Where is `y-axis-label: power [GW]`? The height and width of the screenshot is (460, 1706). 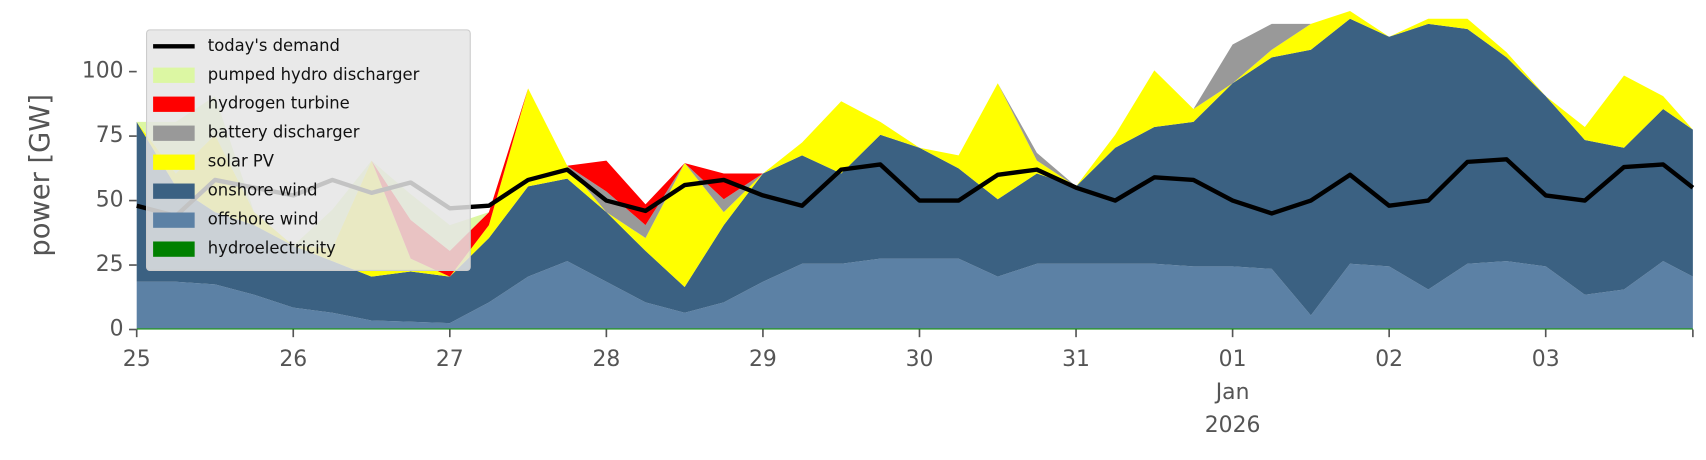 y-axis-label: power [GW] is located at coordinates (40, 175).